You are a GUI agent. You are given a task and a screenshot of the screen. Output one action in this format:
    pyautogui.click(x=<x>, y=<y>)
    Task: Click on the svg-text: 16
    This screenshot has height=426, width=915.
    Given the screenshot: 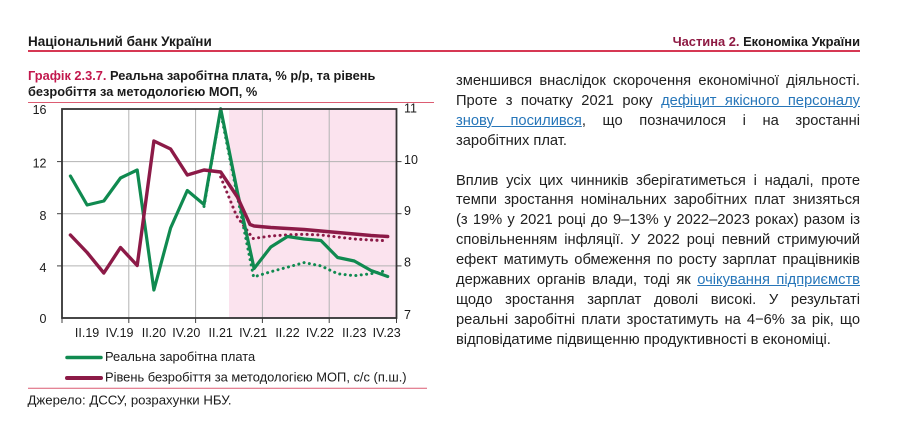 What is the action you would take?
    pyautogui.click(x=40, y=110)
    